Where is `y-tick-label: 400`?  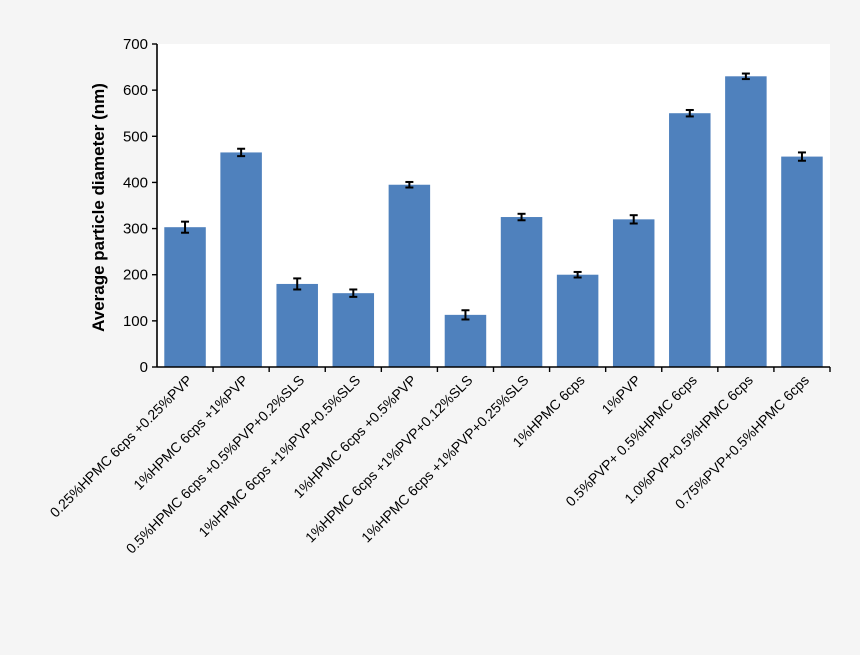
y-tick-label: 400 is located at coordinates (135, 182).